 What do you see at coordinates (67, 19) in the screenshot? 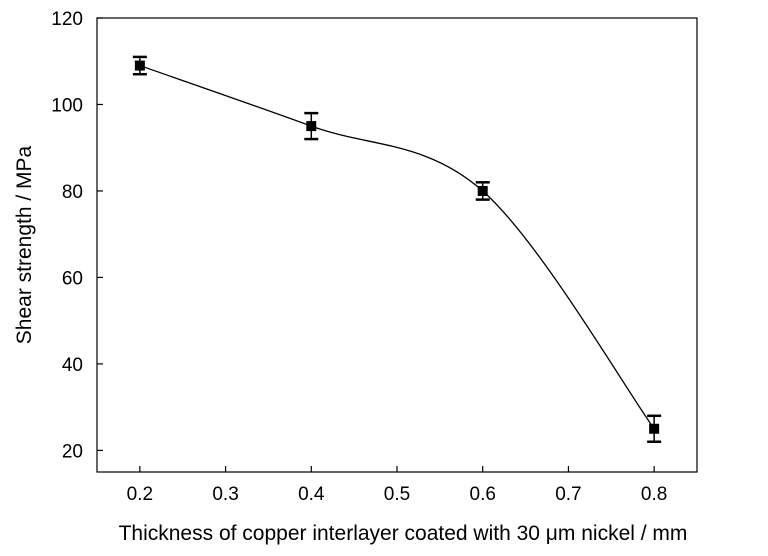
I see `y-tick-label: 120` at bounding box center [67, 19].